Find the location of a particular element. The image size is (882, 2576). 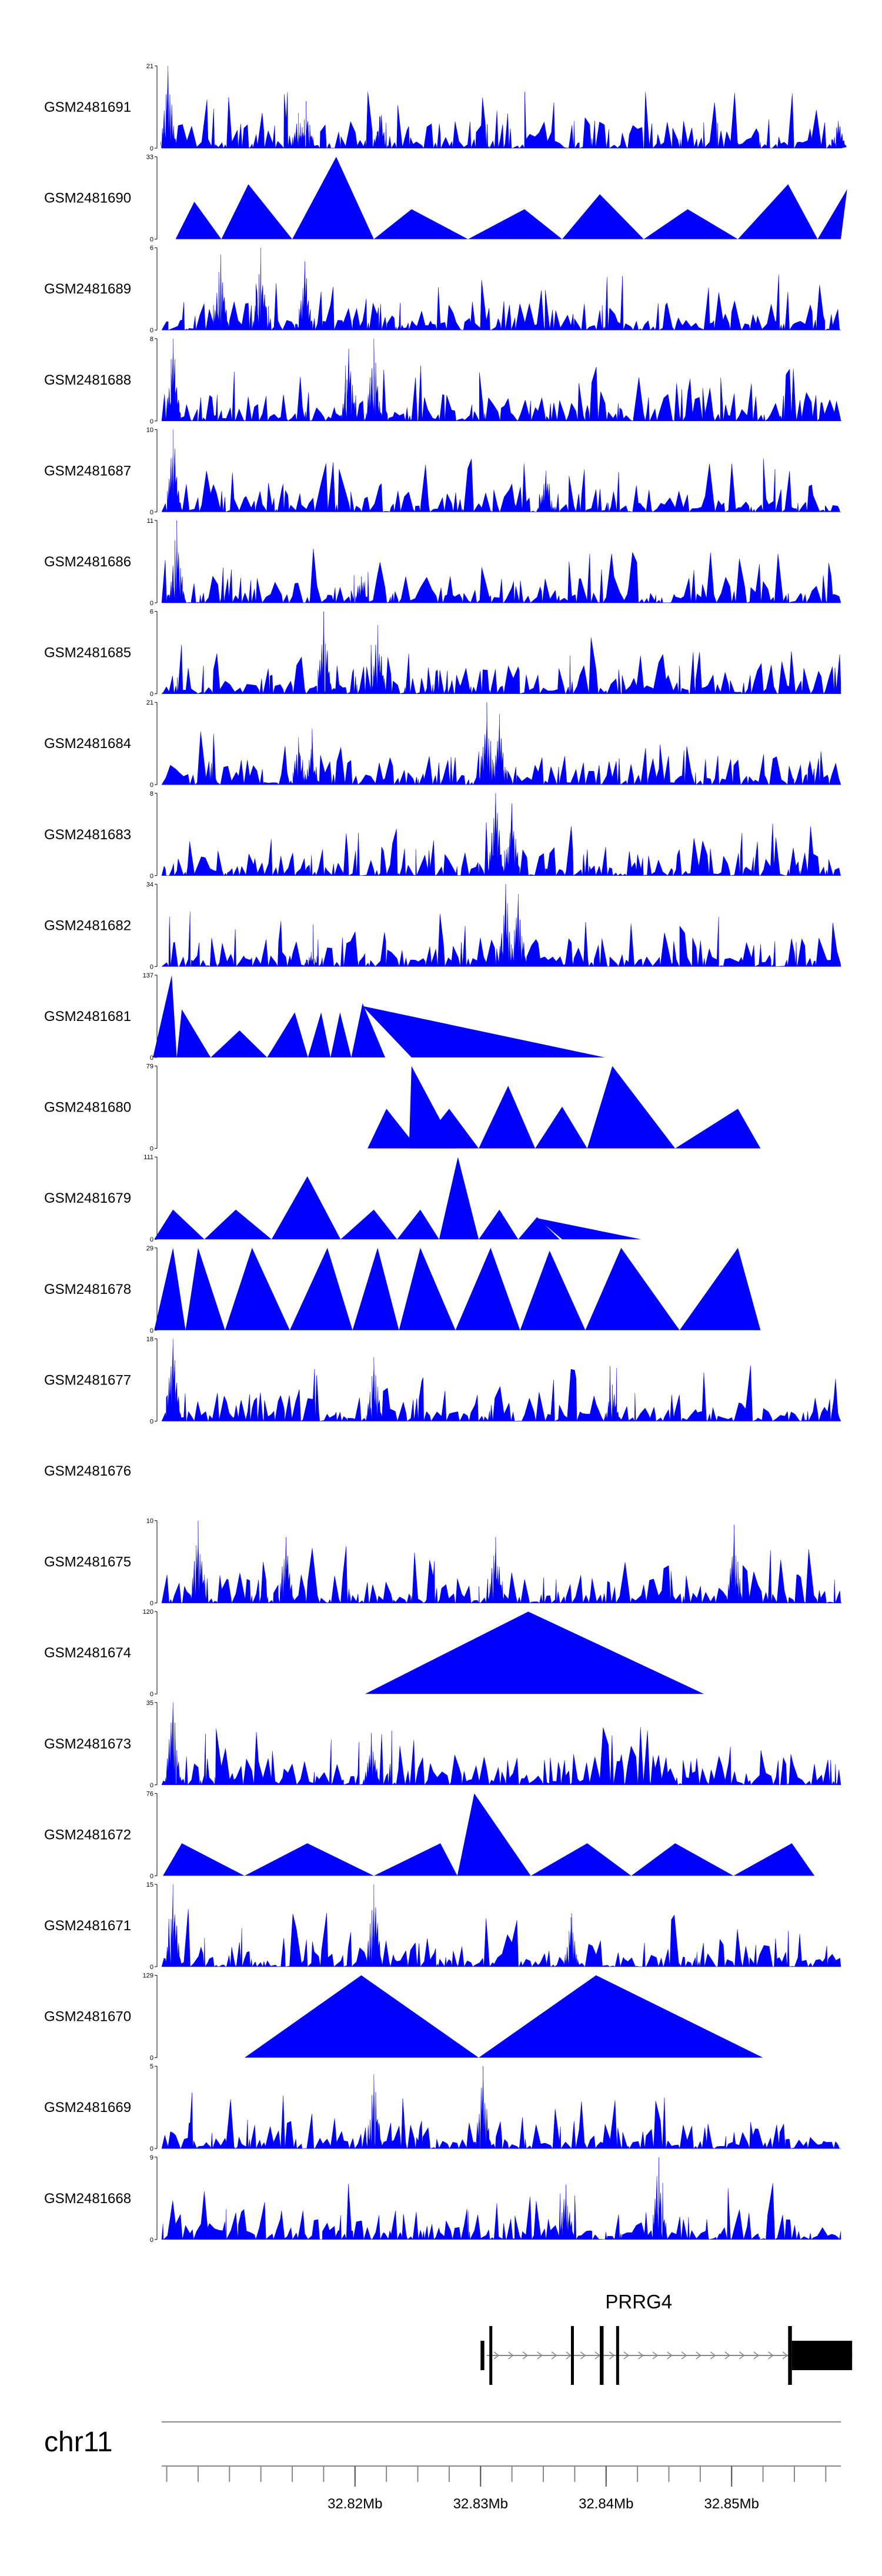

track-GSM2481682: GSM2481682 34 0 is located at coordinates (442, 925).